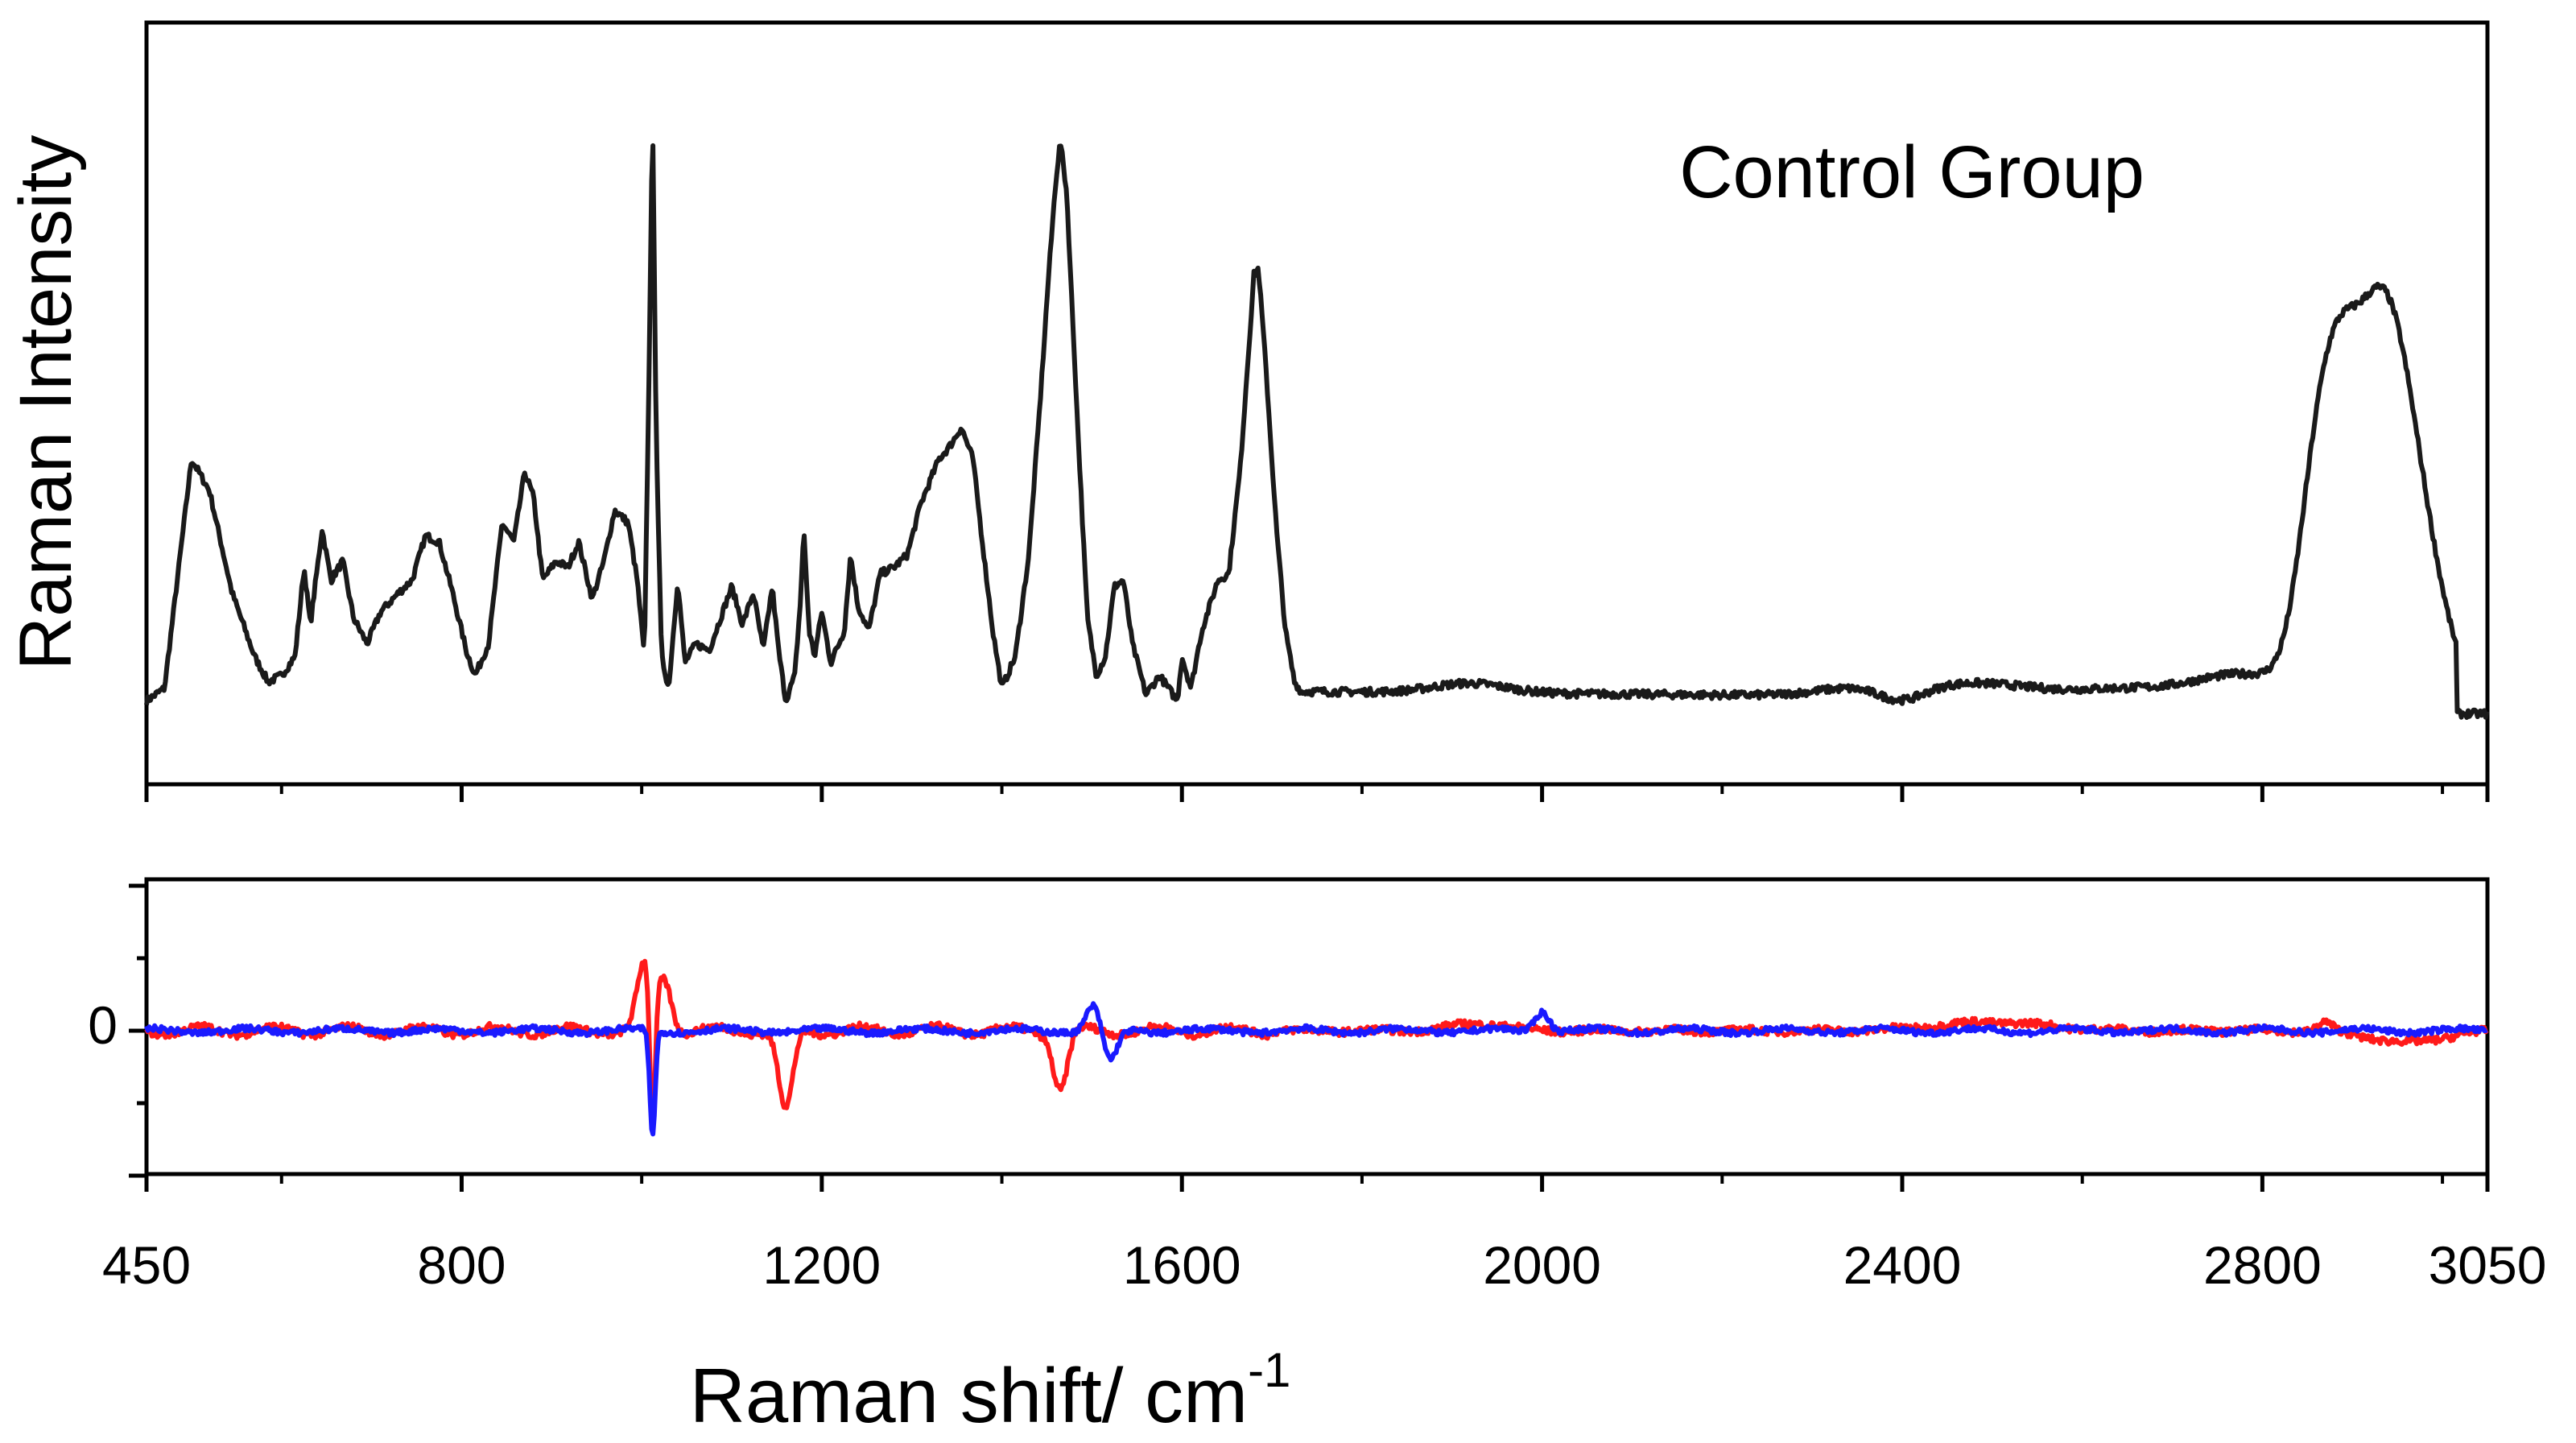 This screenshot has height=1443, width=2576. Describe the element at coordinates (146, 1265) in the screenshot. I see `x-tick-label: 450` at that location.